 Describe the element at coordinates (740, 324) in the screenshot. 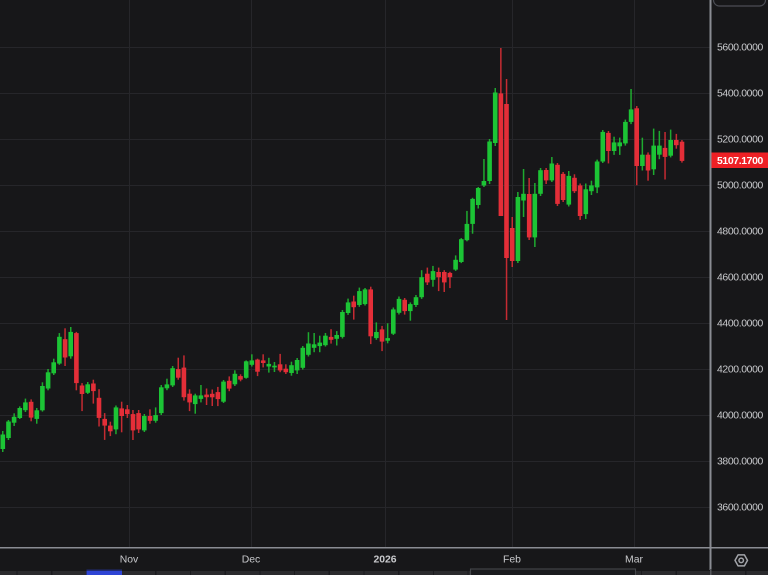

I see `svg-text: 4400.0000` at that location.